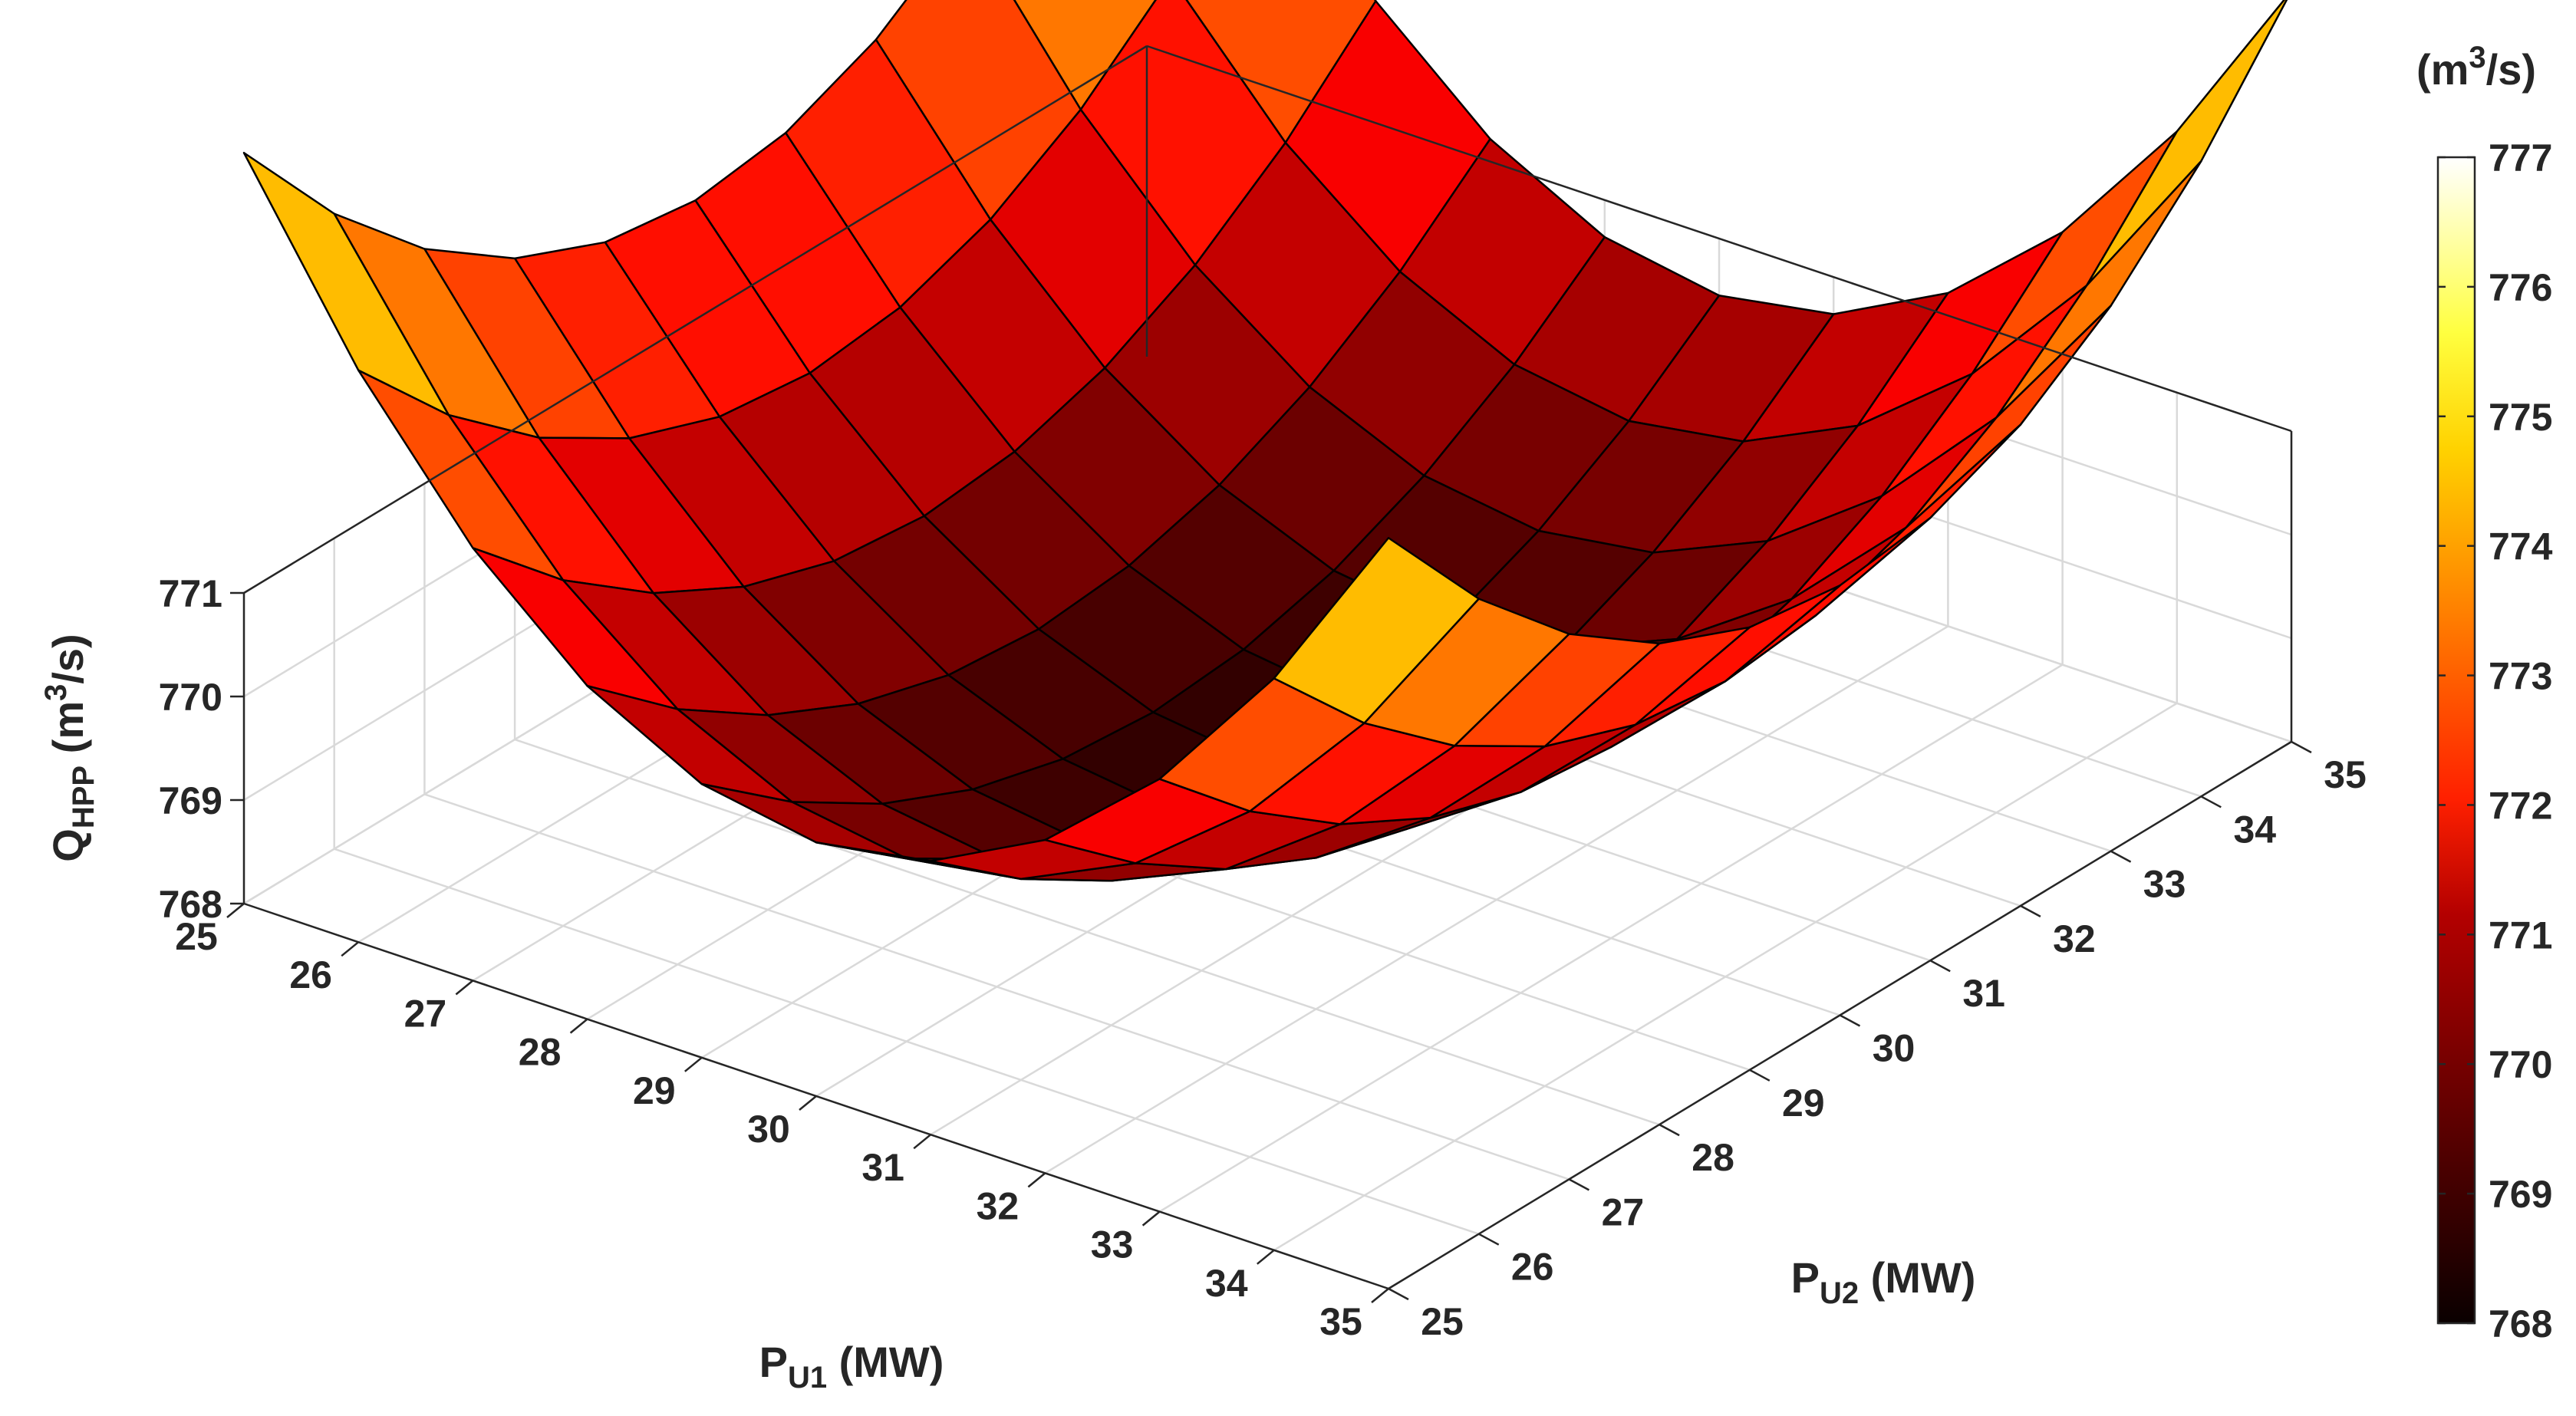 The width and height of the screenshot is (2576, 1416). Describe the element at coordinates (2442, 69) in the screenshot. I see `colorbar-title-pre: (m` at that location.